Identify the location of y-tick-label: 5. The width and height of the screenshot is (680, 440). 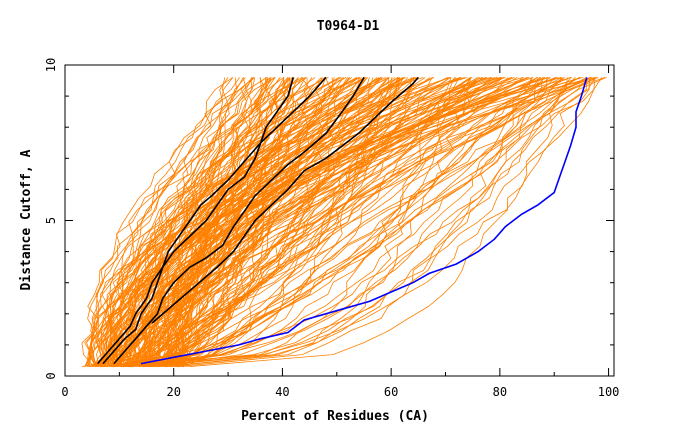
(51, 220).